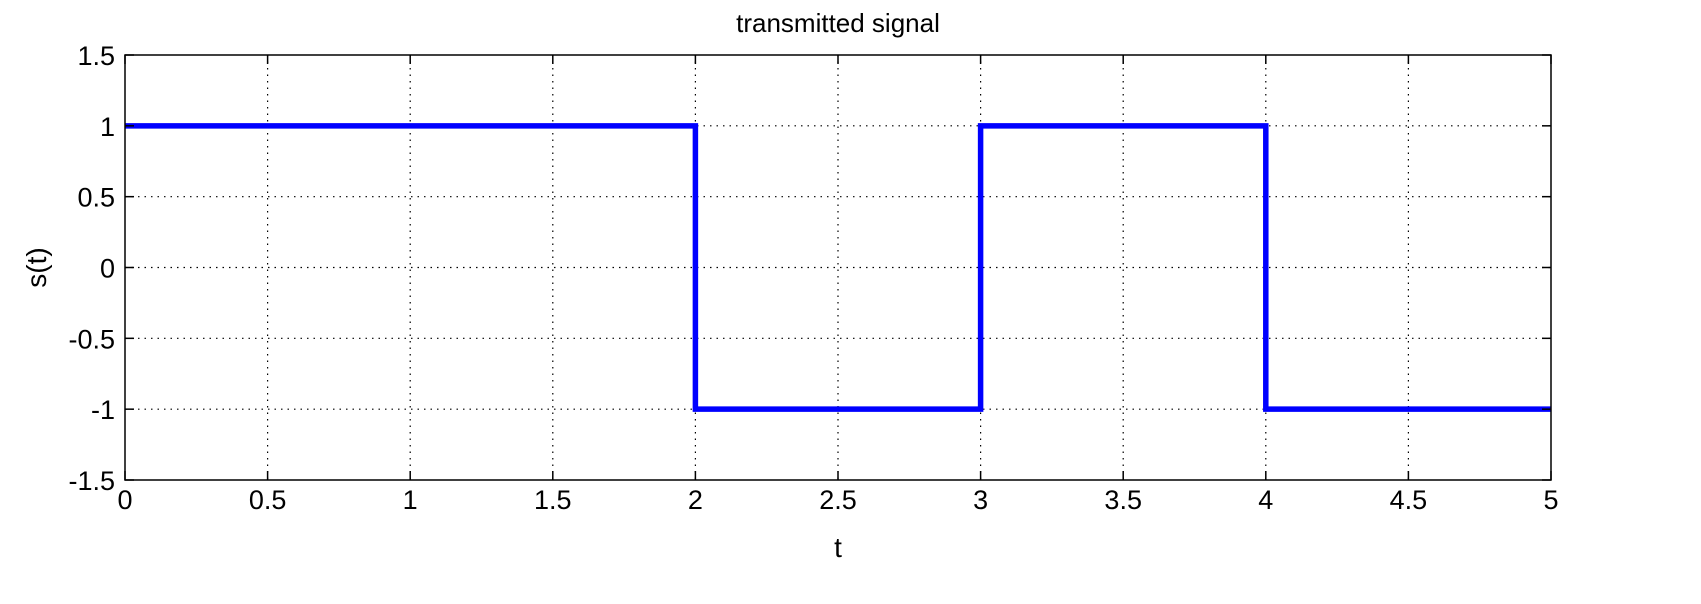 The image size is (1701, 604). What do you see at coordinates (838, 500) in the screenshot?
I see `x-tick-label: 2.5` at bounding box center [838, 500].